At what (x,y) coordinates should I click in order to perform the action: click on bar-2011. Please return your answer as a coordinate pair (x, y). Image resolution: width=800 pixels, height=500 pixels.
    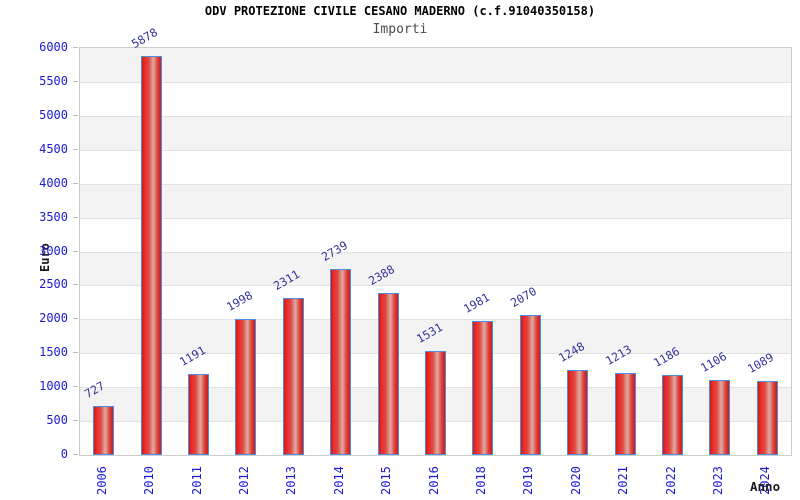
    Looking at the image, I should click on (198, 414).